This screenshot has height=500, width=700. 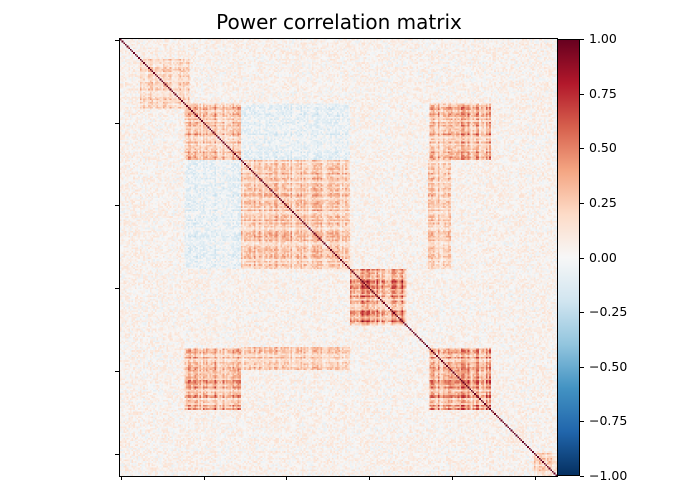 I want to click on chart-title: Power correlation matrix, so click(x=339, y=22).